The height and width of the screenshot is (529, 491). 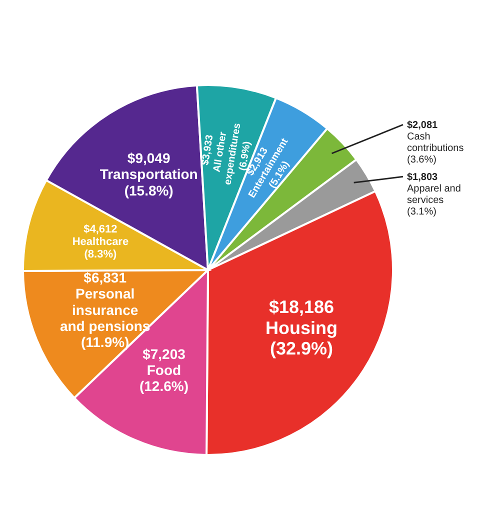 What do you see at coordinates (422, 126) in the screenshot?
I see `data-label: $2,081` at bounding box center [422, 126].